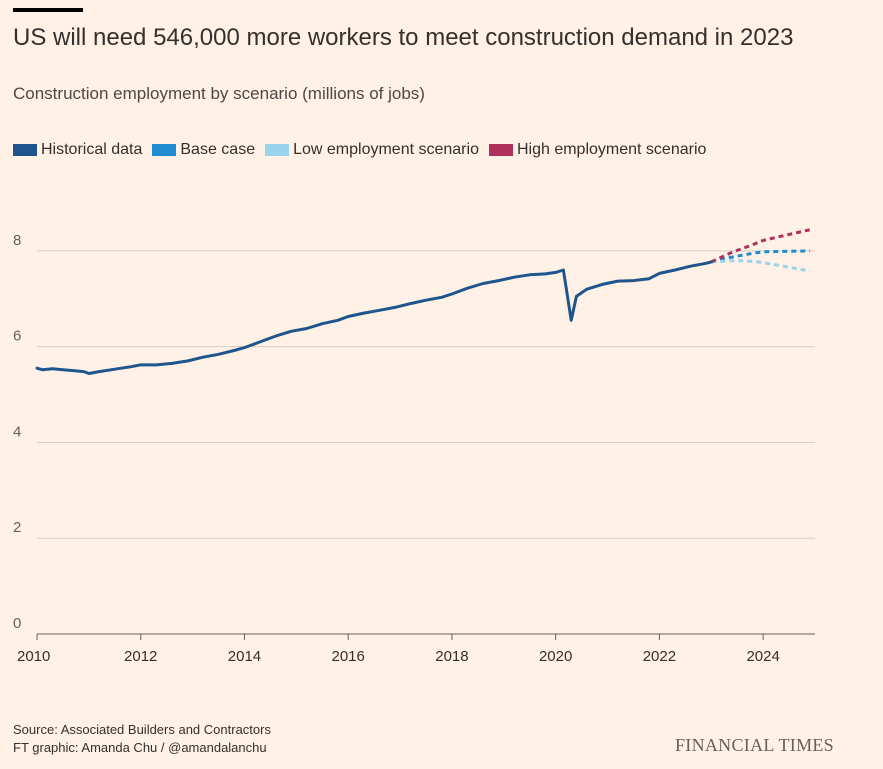  What do you see at coordinates (374, 317) in the screenshot?
I see `series-line-historical-data` at bounding box center [374, 317].